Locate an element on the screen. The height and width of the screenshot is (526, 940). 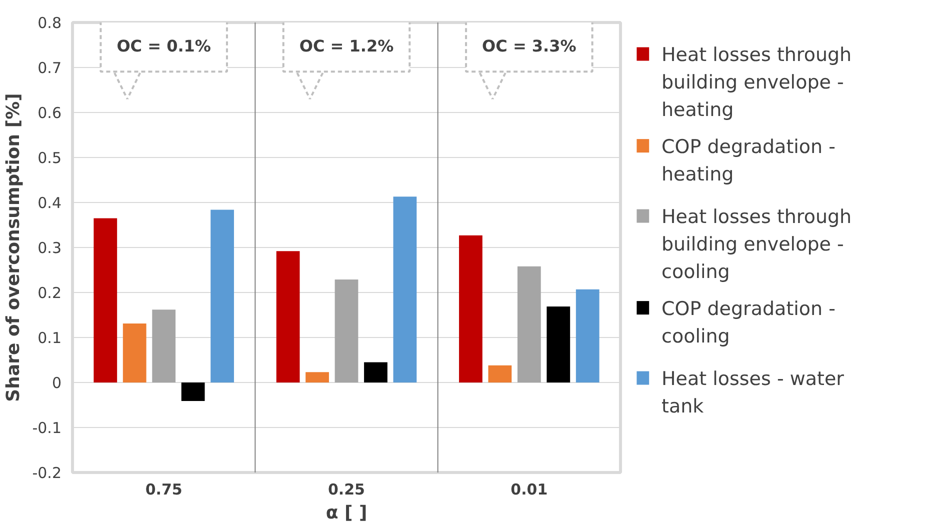
y-tick-label: 0.1 is located at coordinates (50, 338).